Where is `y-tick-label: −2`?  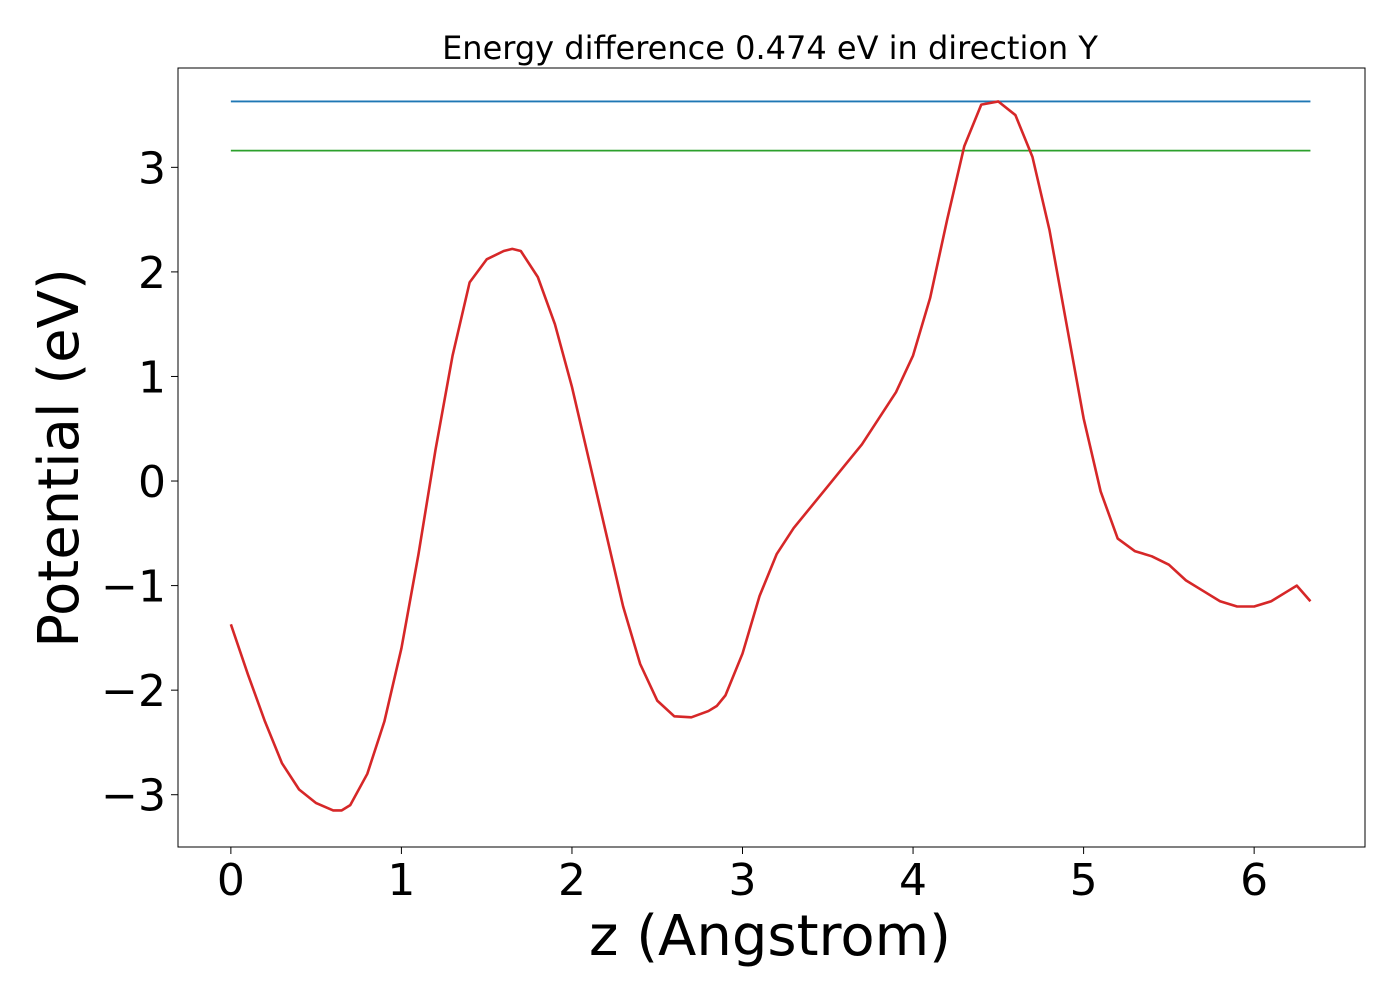 y-tick-label: −2 is located at coordinates (133, 691).